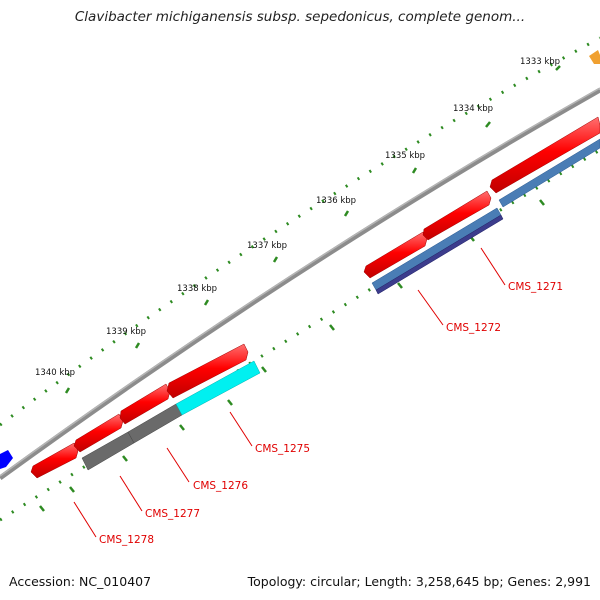  Describe the element at coordinates (473, 109) in the screenshot. I see `scale-label: 1334 kbp` at that location.